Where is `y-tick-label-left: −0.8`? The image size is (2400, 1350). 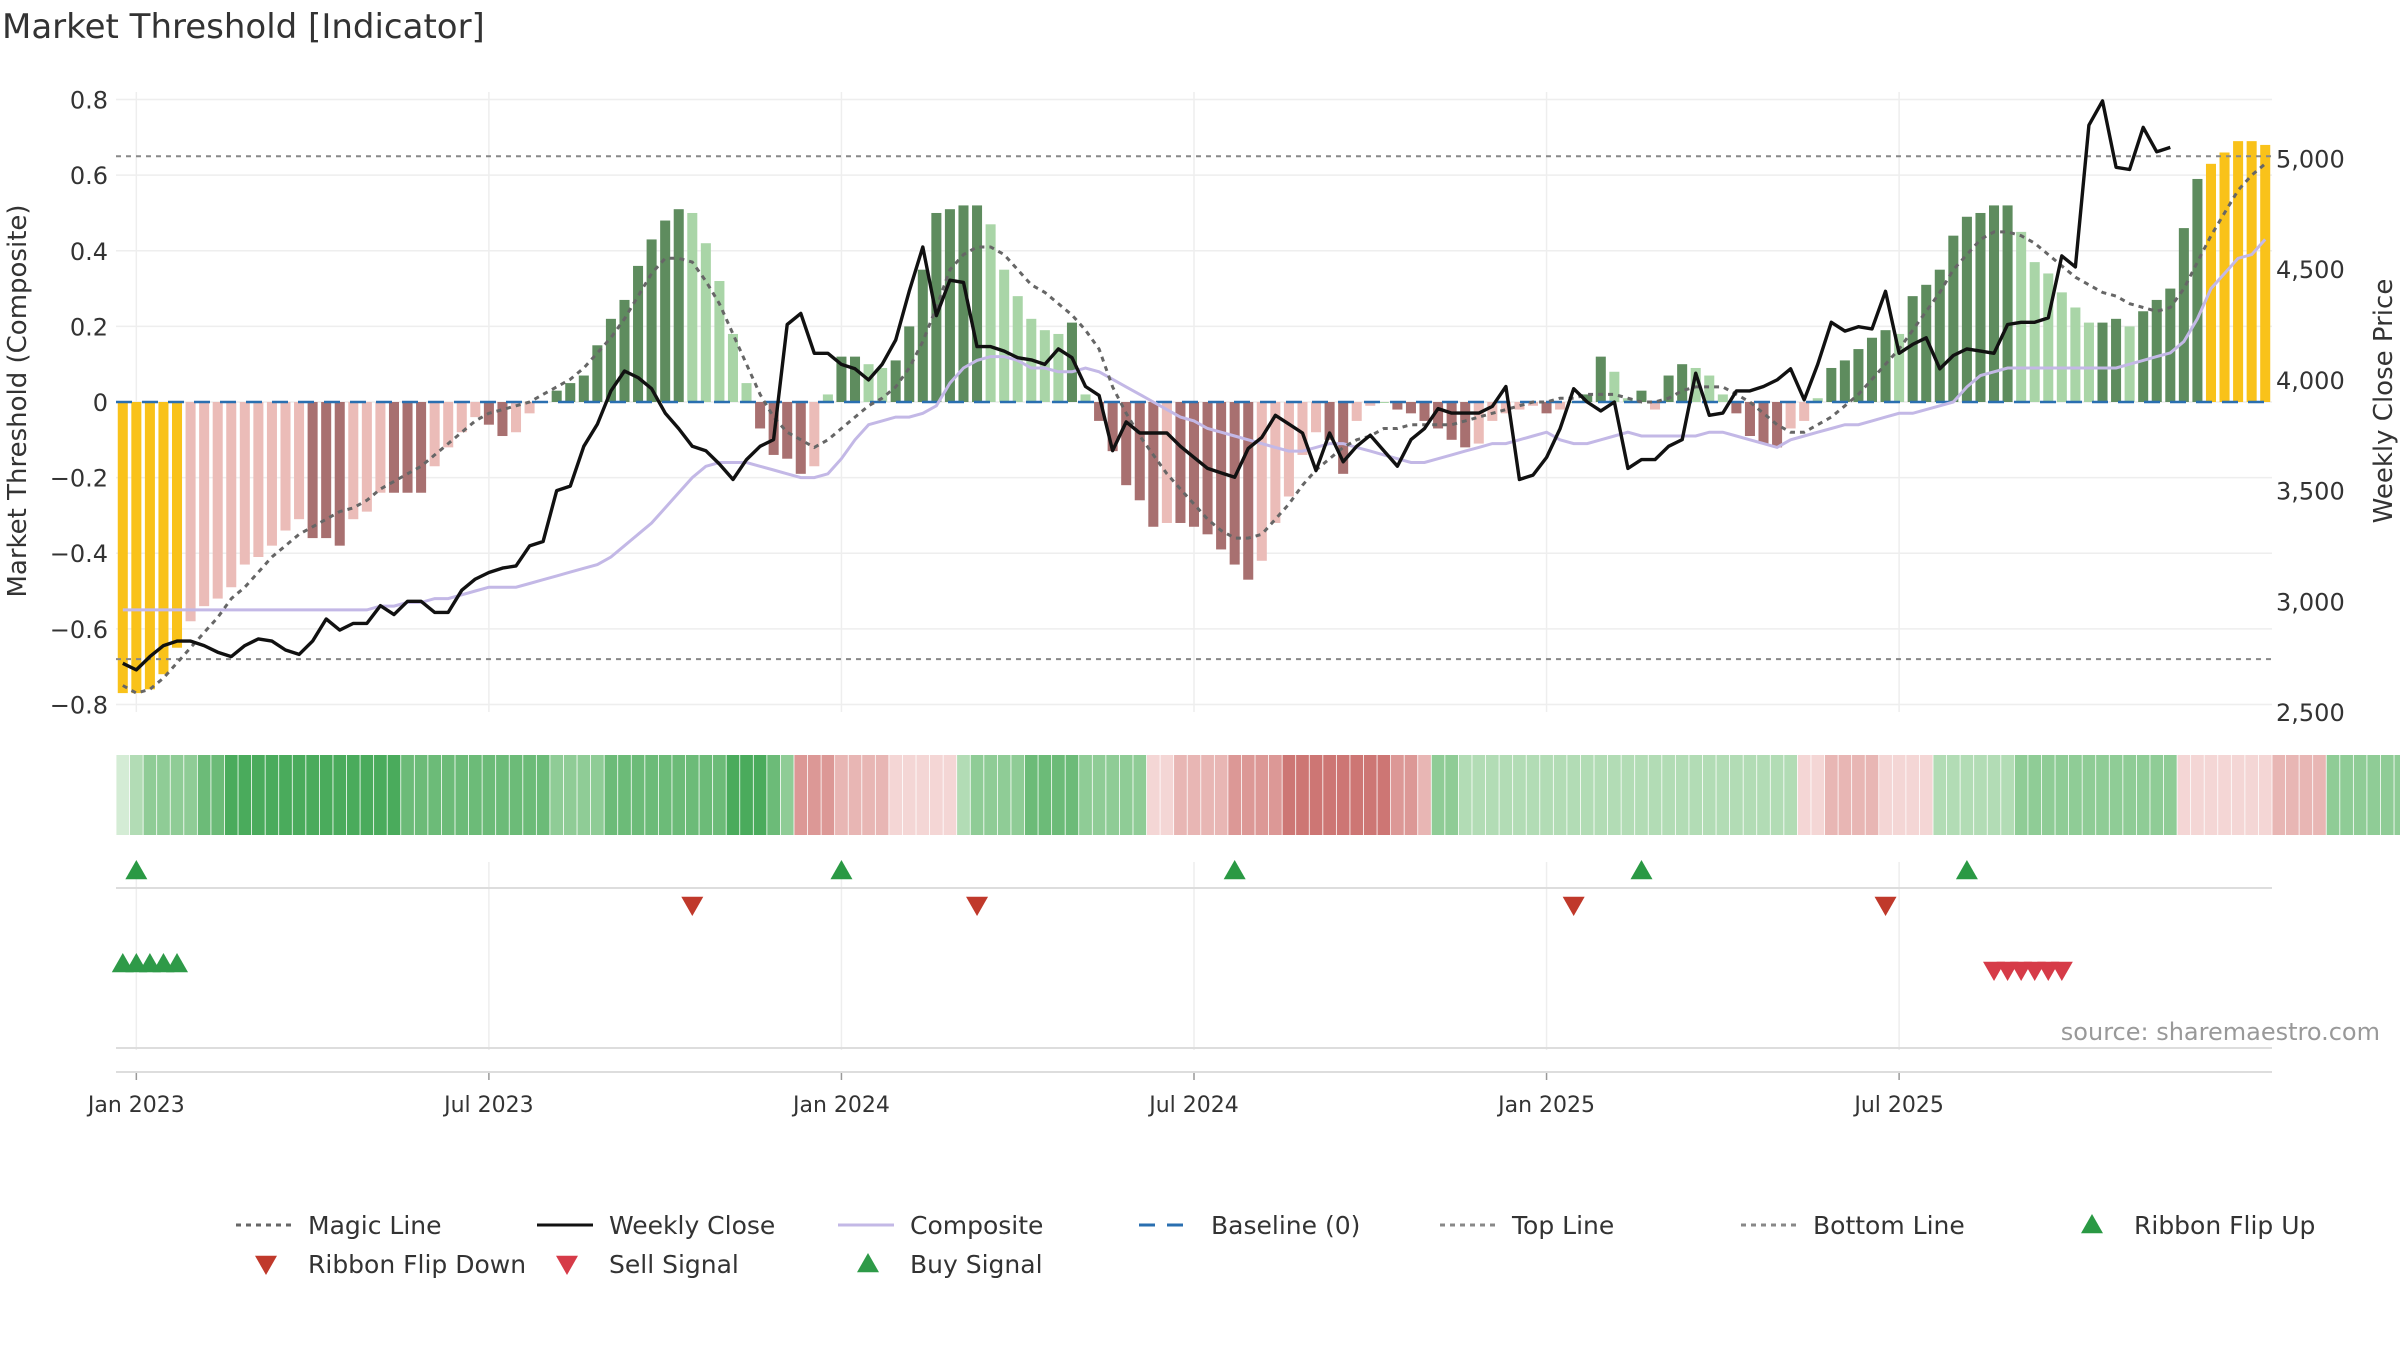
y-tick-label-left: −0.8 is located at coordinates (79, 705).